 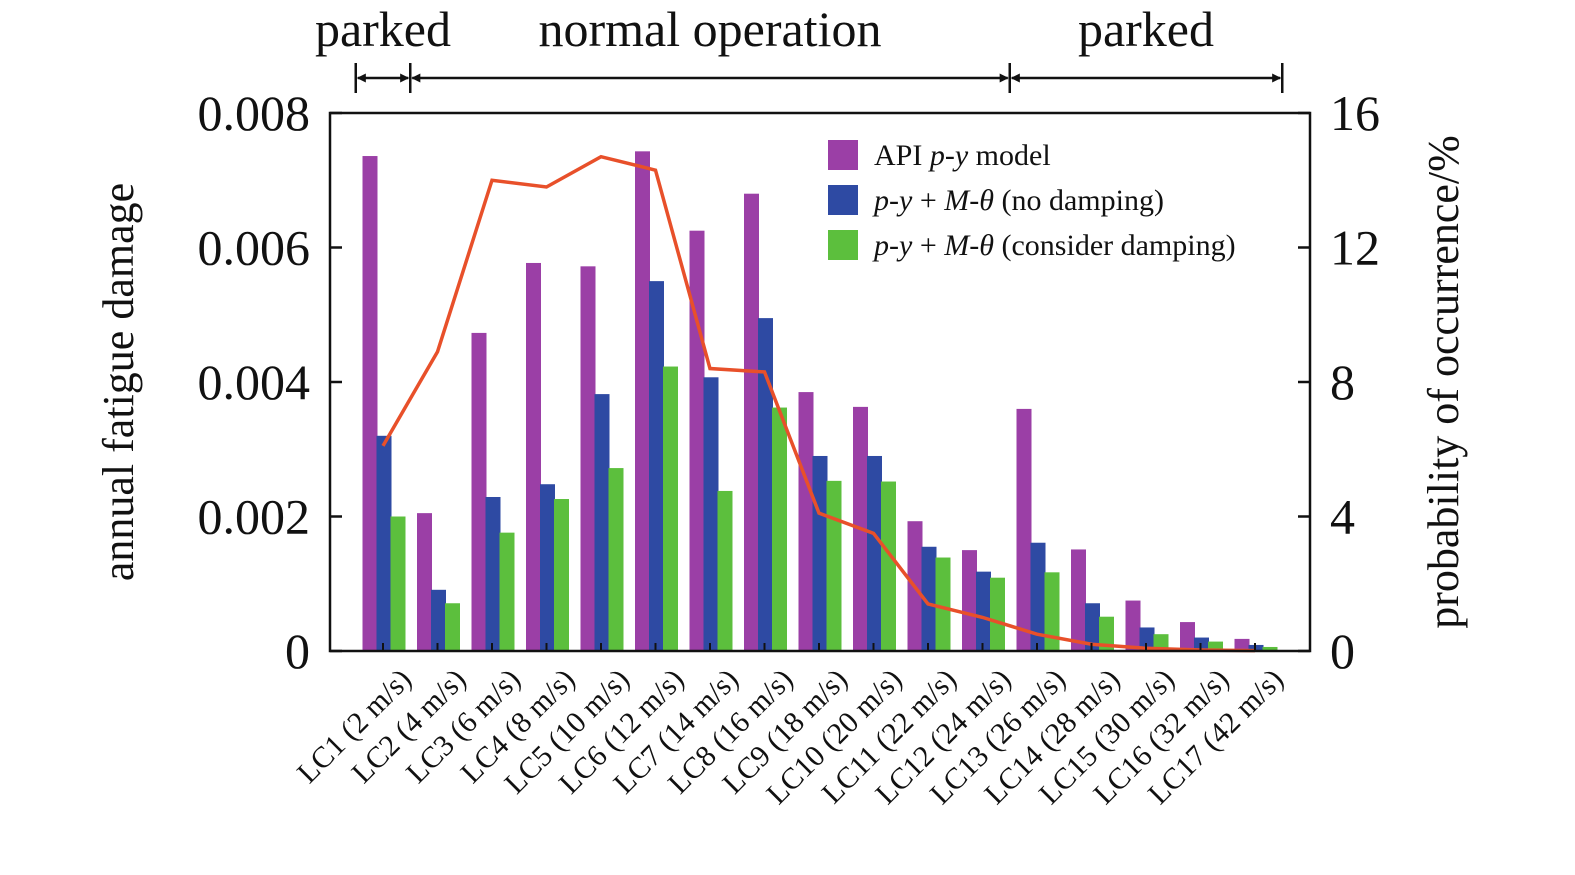 I want to click on right-y-axis: 0 4 8 12 16, so click(x=1339, y=382).